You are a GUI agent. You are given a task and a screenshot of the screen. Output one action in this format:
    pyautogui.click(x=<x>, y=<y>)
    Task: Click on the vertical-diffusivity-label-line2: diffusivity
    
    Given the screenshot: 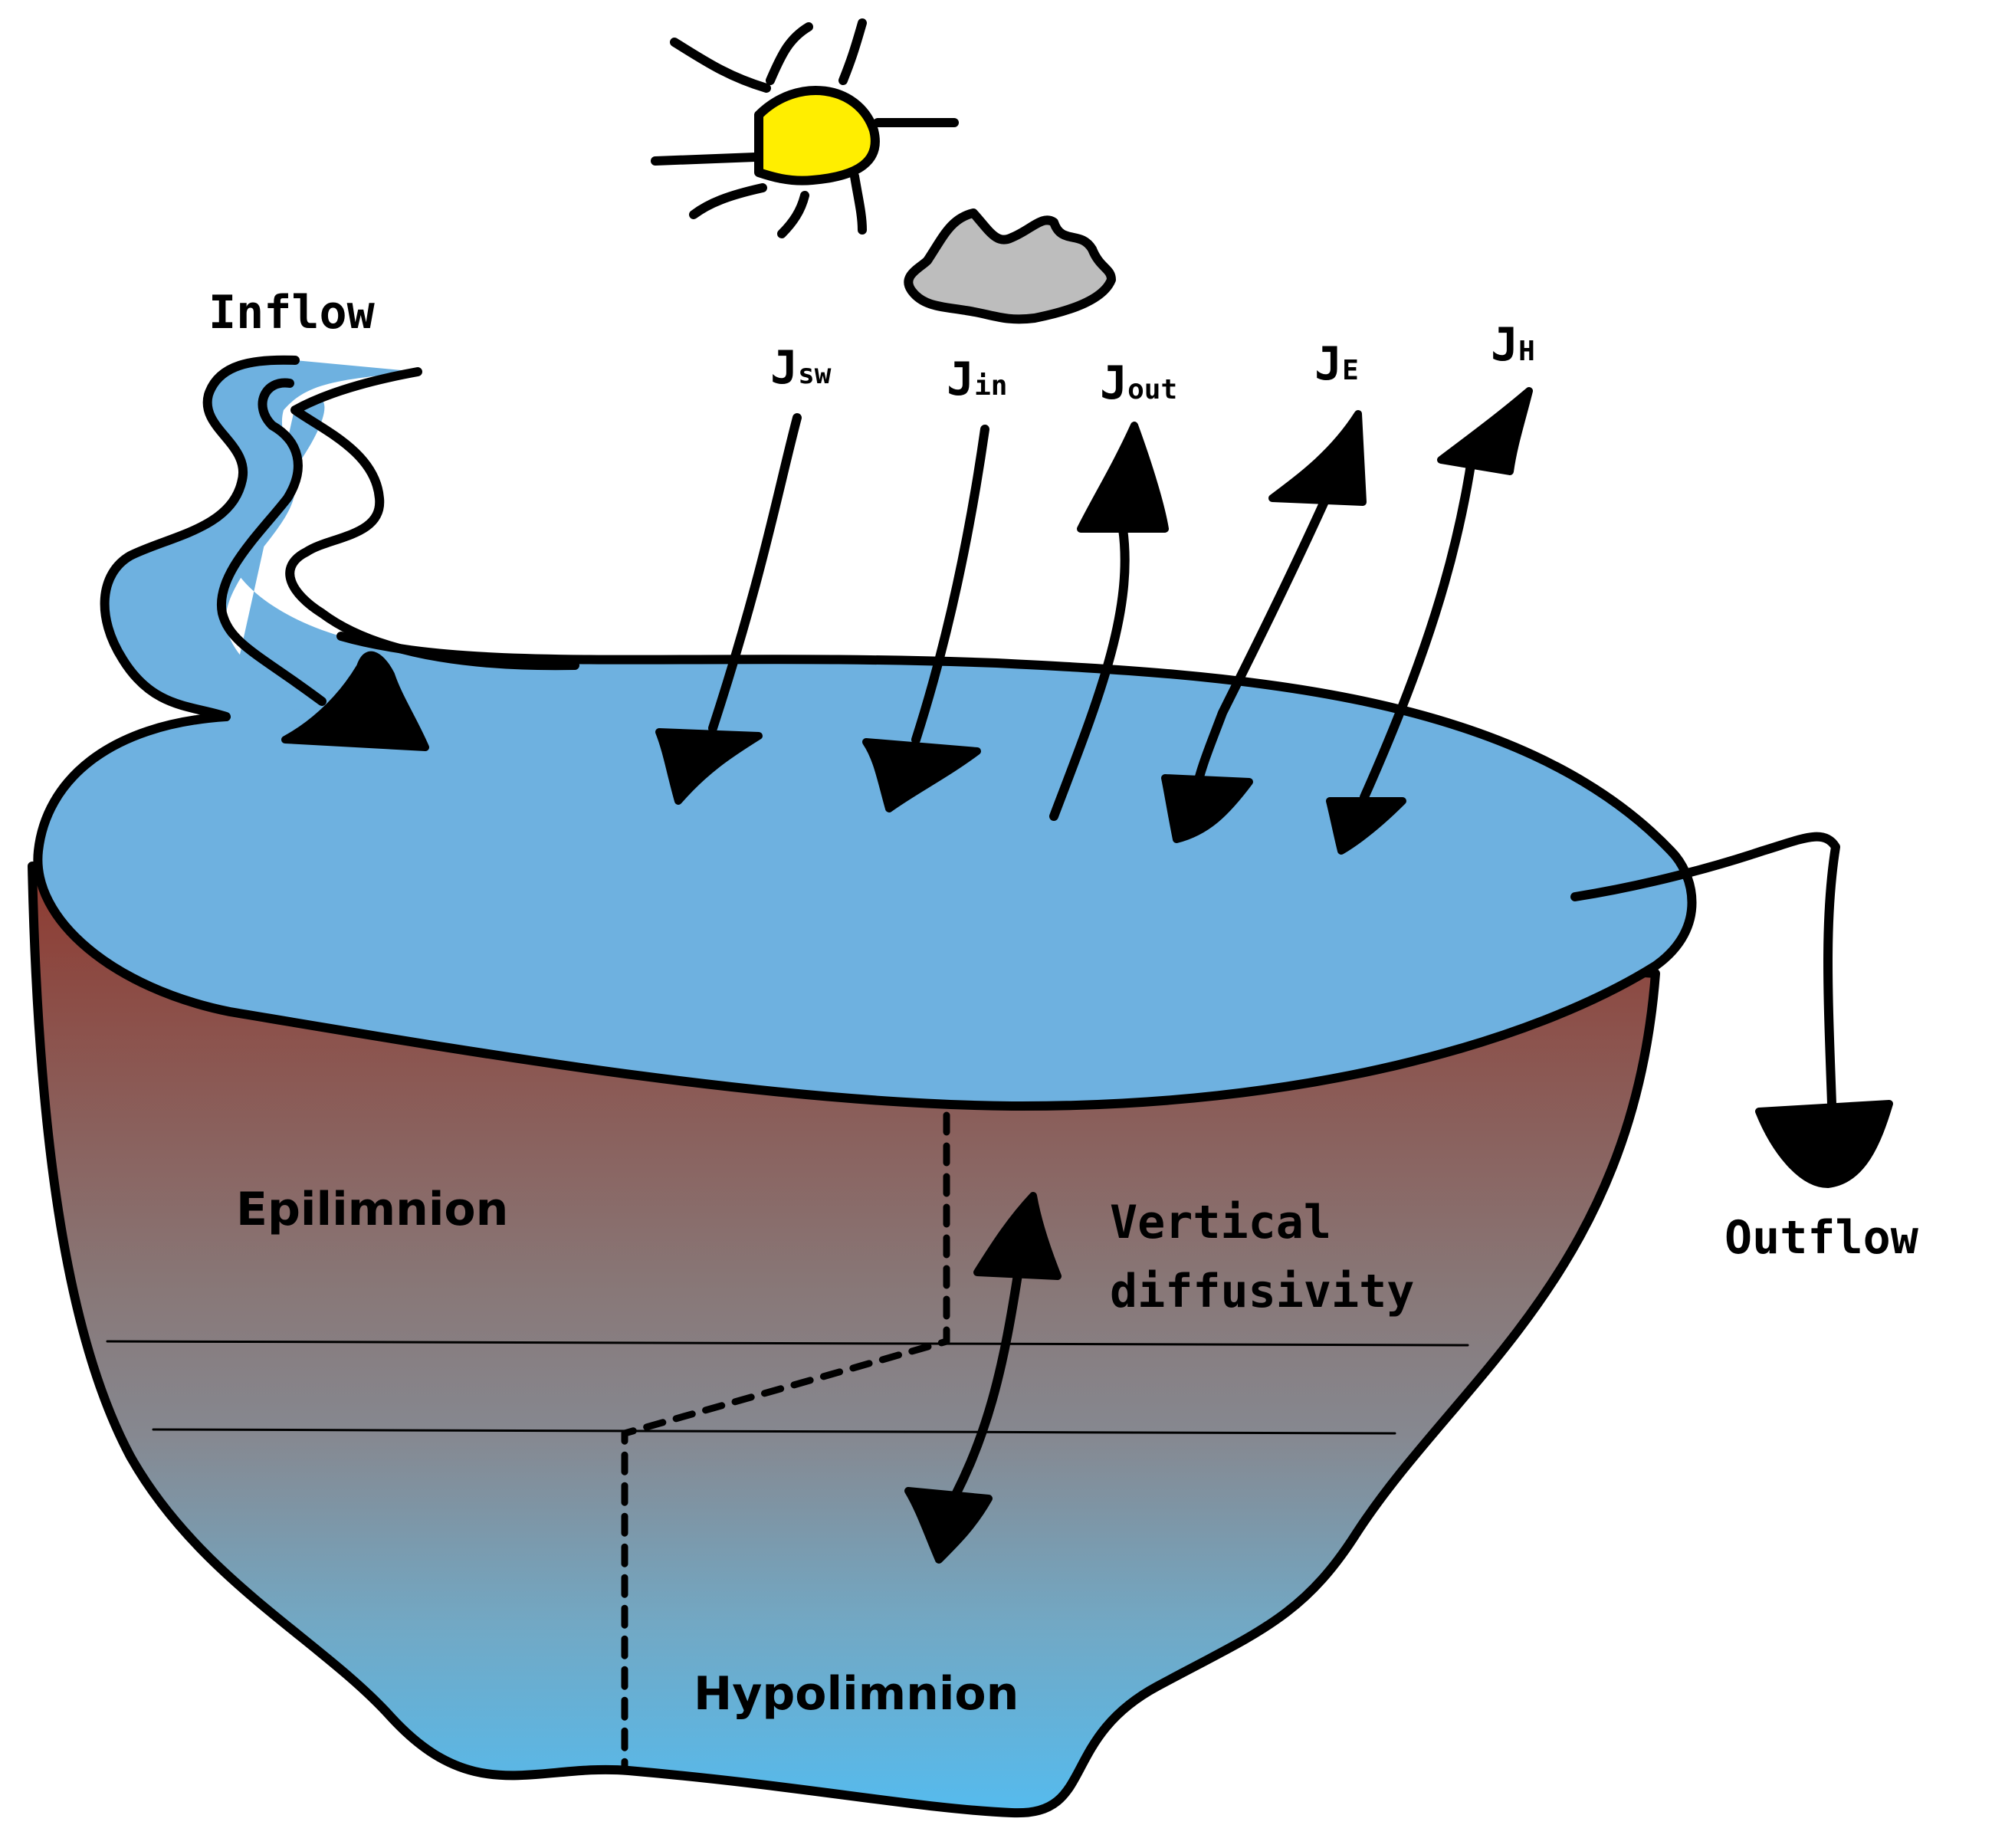 What is the action you would take?
    pyautogui.click(x=1262, y=1291)
    